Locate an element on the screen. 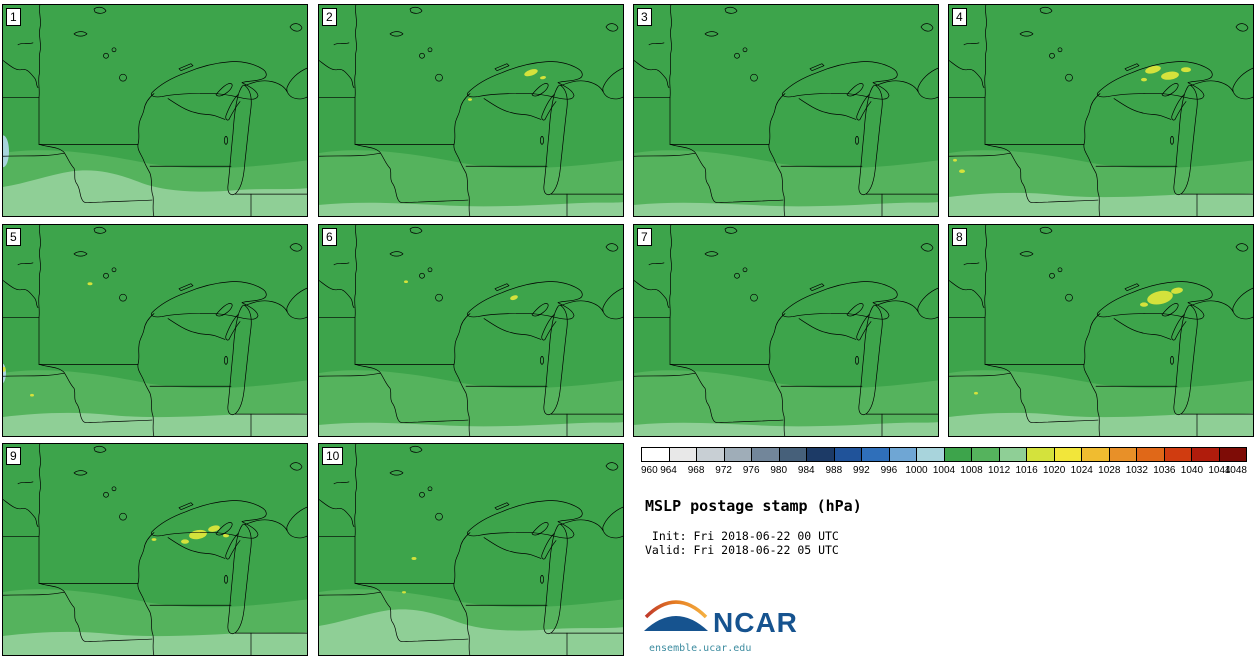 This screenshot has width=1260, height=657. colorbar-tick-label: 996 is located at coordinates (889, 470).